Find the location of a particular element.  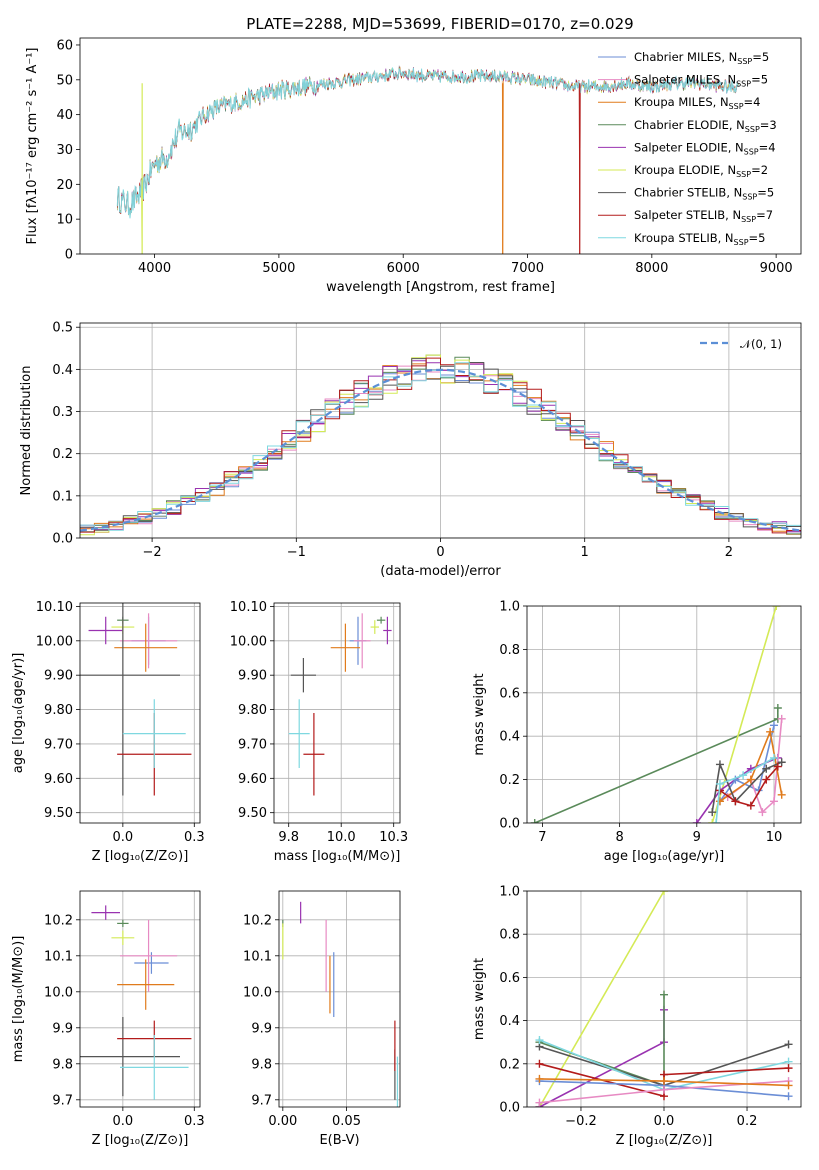

y-axis-label: mass weight is located at coordinates (479, 999).